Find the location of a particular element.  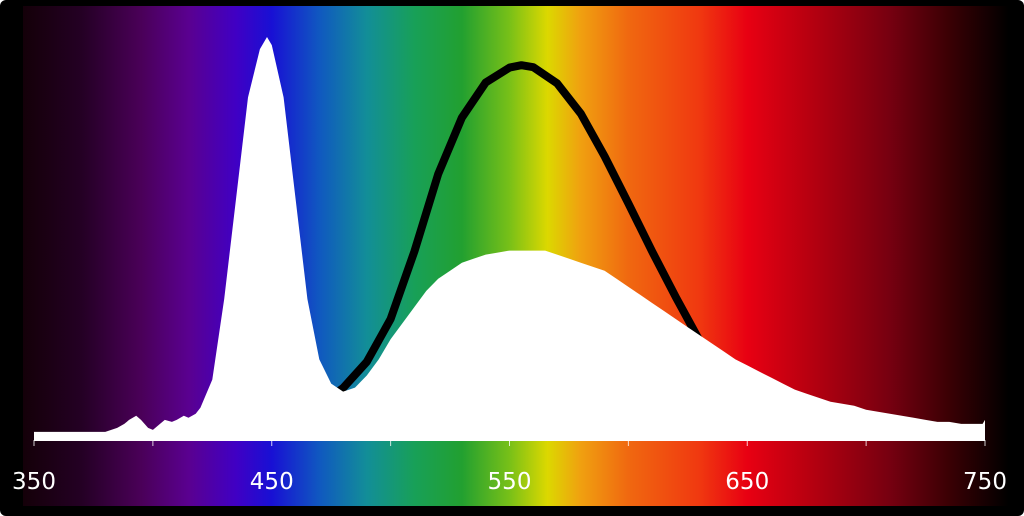

x-tick-label: 550 is located at coordinates (510, 482).